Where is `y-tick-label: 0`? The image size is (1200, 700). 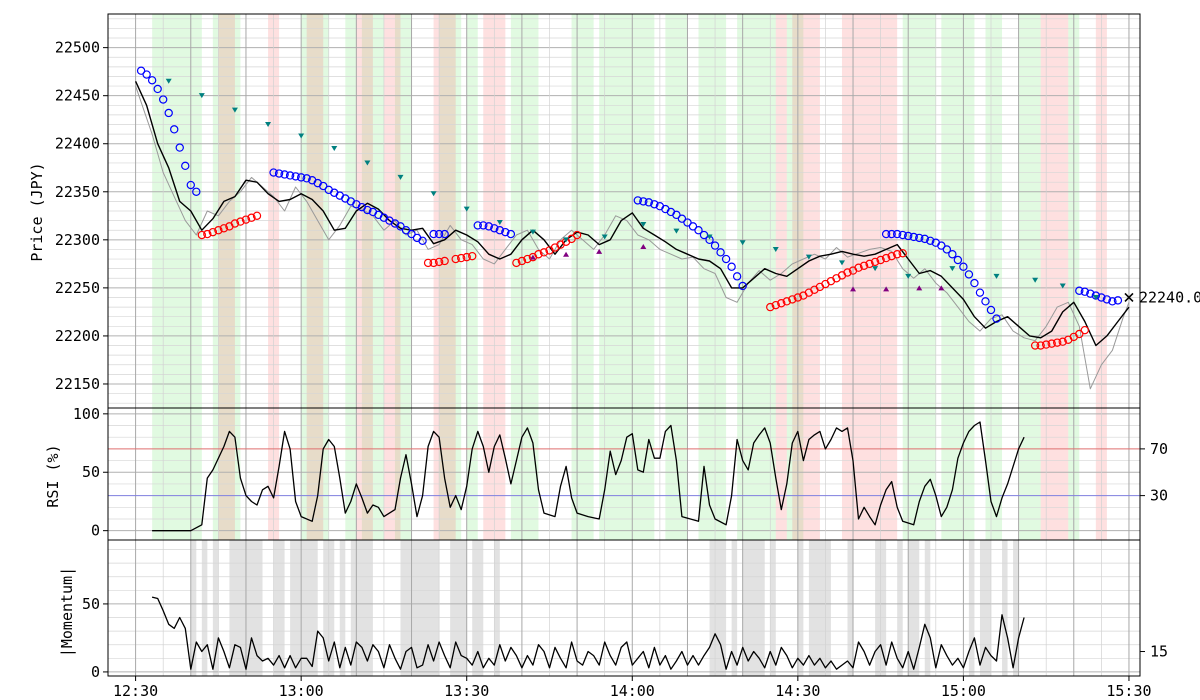 y-tick-label: 0 is located at coordinates (95, 531).